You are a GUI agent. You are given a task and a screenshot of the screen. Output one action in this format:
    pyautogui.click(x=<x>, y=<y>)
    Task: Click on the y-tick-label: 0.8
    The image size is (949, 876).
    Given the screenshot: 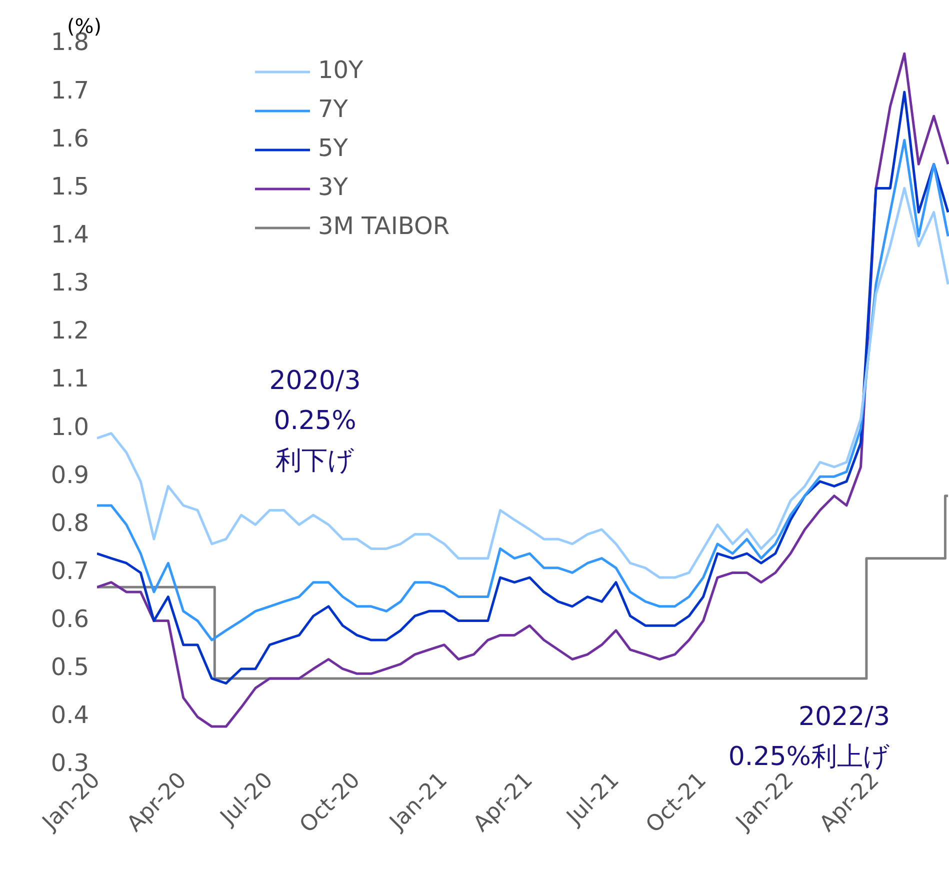 What is the action you would take?
    pyautogui.click(x=69, y=522)
    